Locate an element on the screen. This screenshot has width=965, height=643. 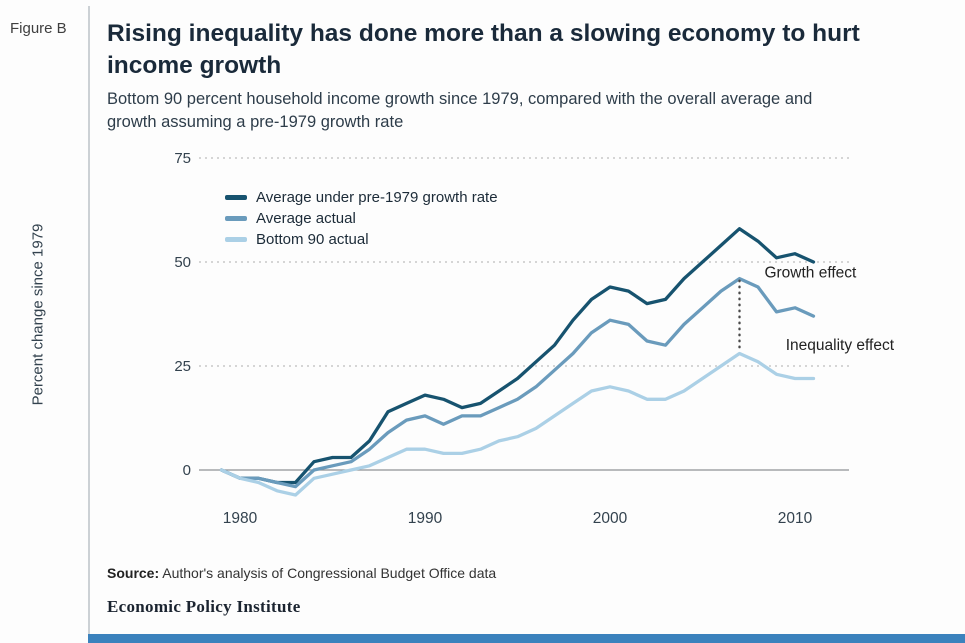
y-tick-label: 25 is located at coordinates (182, 366).